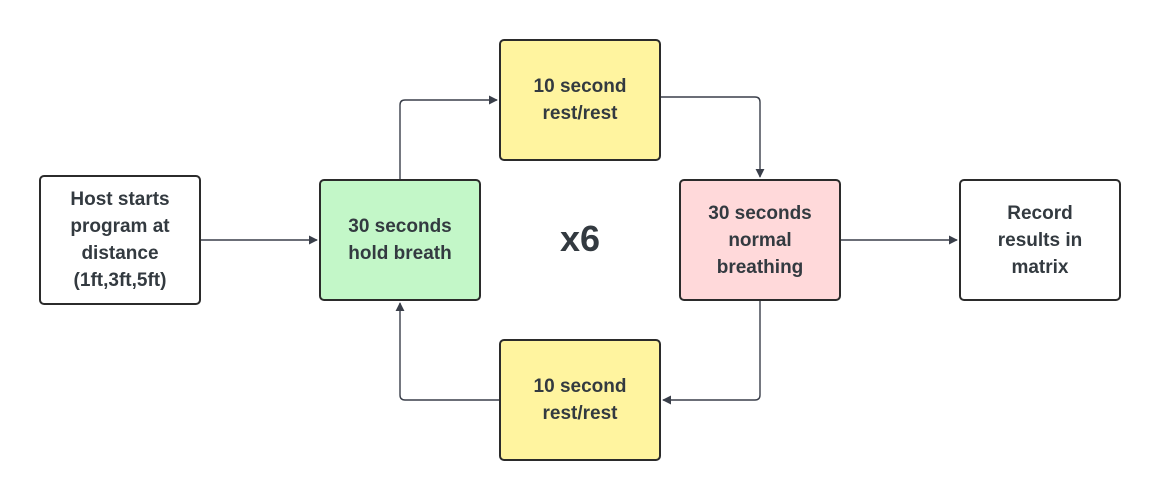  Describe the element at coordinates (448, 137) in the screenshot. I see `connector-hold-to-rest-top` at that location.